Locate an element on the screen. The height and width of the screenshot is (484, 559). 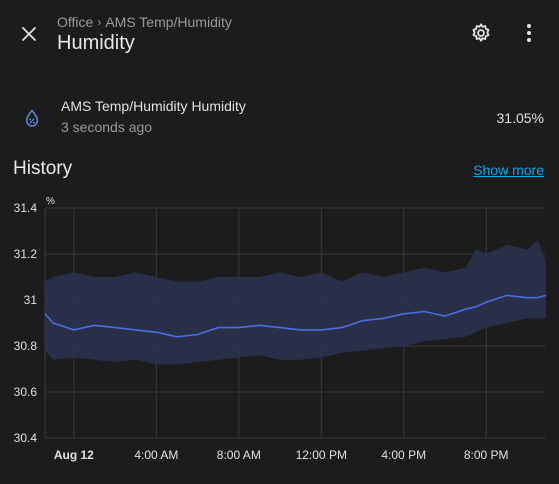
history-heading: History is located at coordinates (43, 168).